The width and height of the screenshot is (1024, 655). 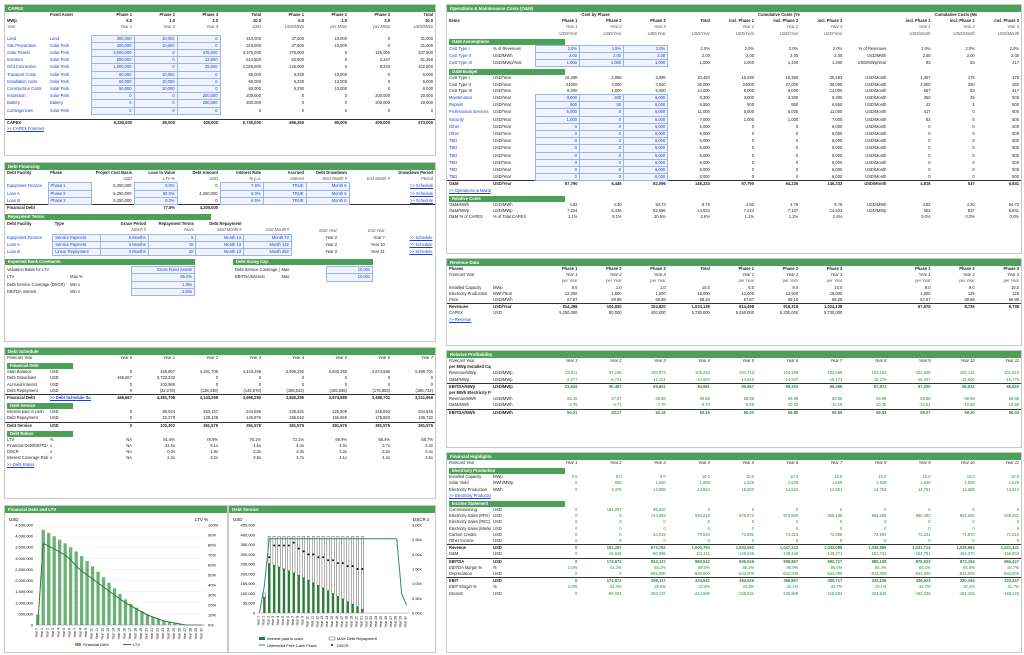 I want to click on input-cell: Phase 2, so click(x=69, y=193).